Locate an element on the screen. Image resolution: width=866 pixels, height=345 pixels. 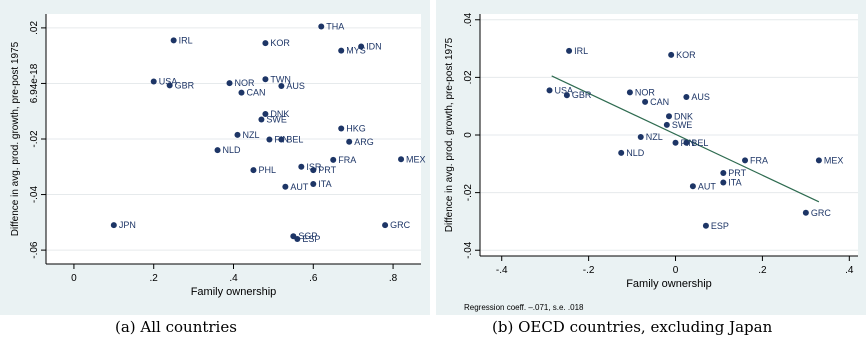
data-point-label: BEL is located at coordinates (294, 140).